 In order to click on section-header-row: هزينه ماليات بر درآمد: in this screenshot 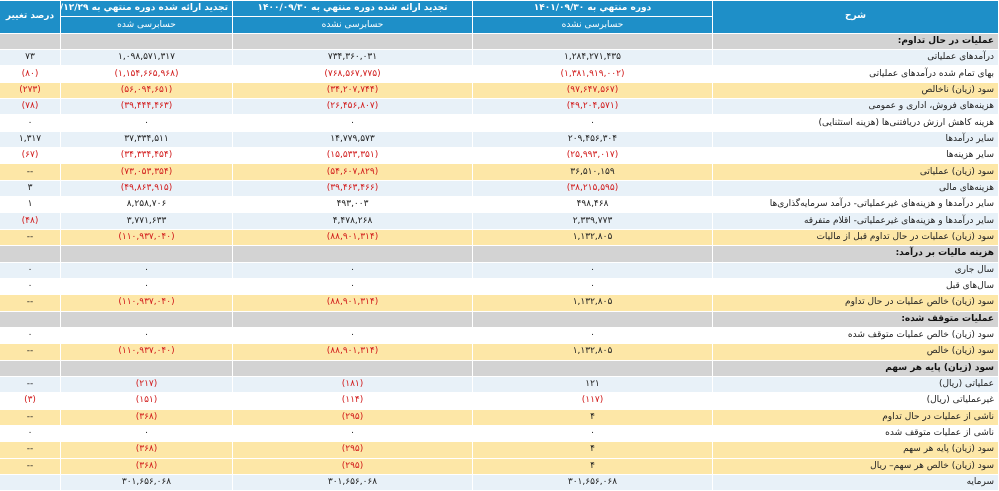, I will do `click(499, 254)`.